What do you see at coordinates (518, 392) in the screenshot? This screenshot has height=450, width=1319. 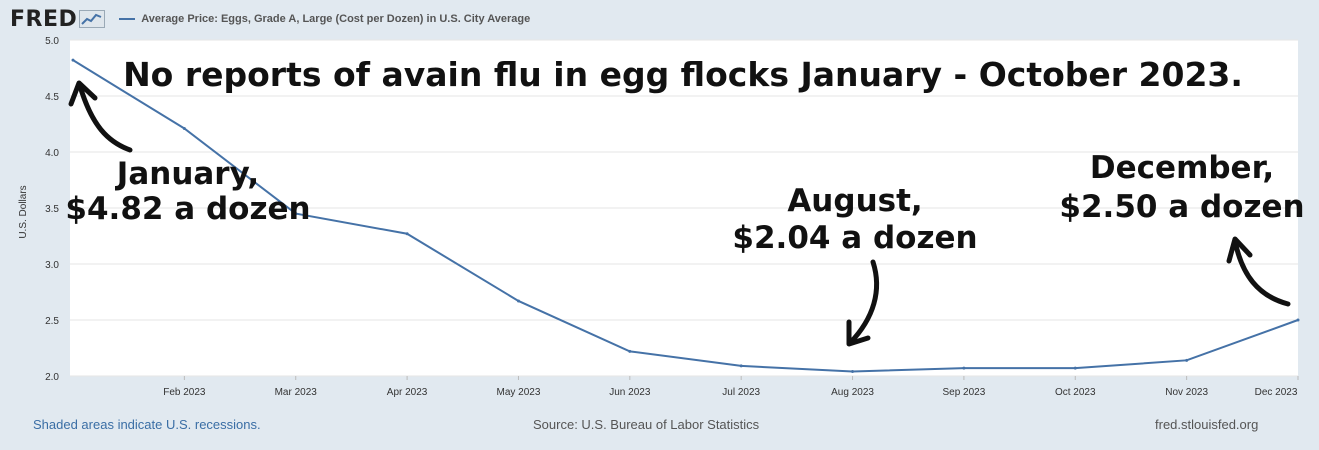 I see `x-tick-label: May 2023` at bounding box center [518, 392].